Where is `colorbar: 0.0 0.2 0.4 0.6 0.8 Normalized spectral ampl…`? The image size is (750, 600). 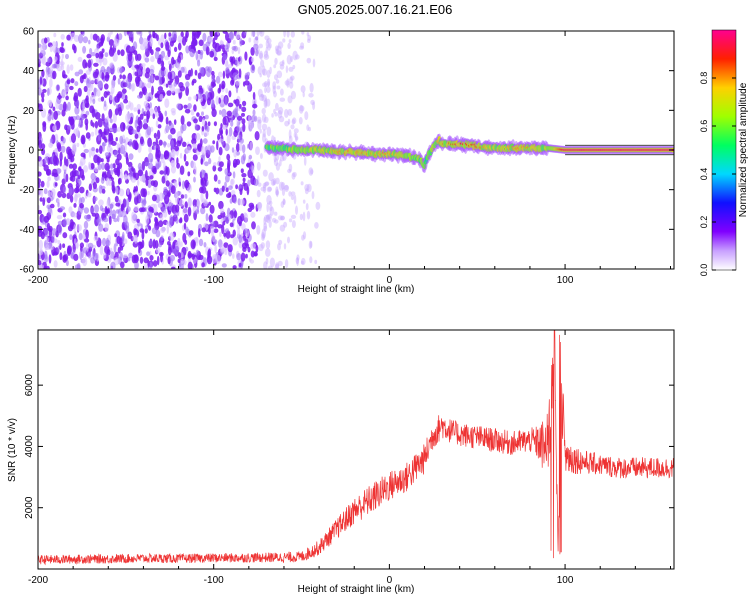 colorbar: 0.0 0.2 0.4 0.6 0.8 Normalized spectral ampl… is located at coordinates (724, 152).